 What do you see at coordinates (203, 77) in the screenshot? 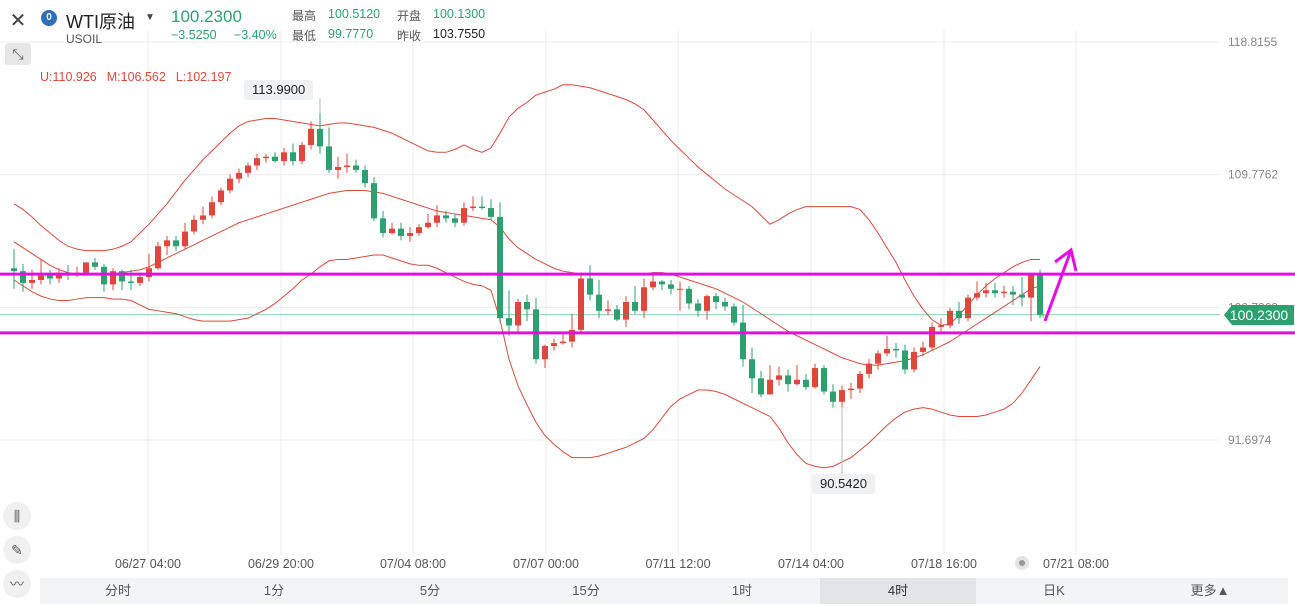
I see `bollinger-lower: L:102.197` at bounding box center [203, 77].